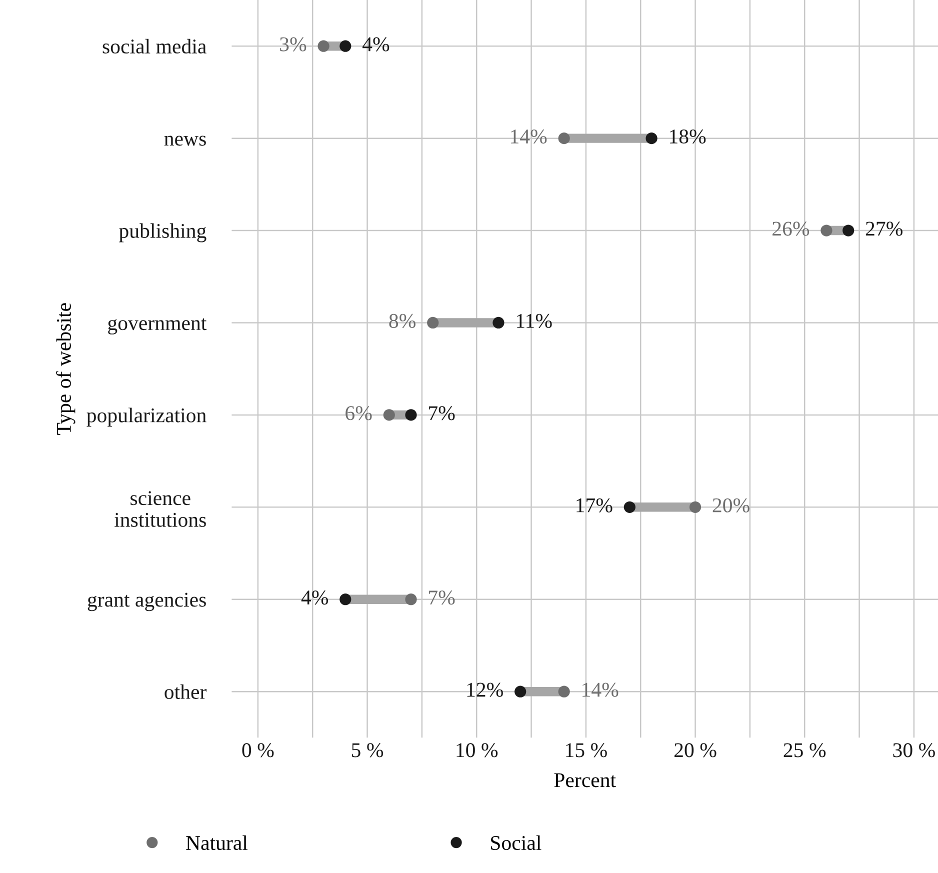 Image resolution: width=938 pixels, height=873 pixels. Describe the element at coordinates (485, 689) in the screenshot. I see `data-label: 12%` at that location.